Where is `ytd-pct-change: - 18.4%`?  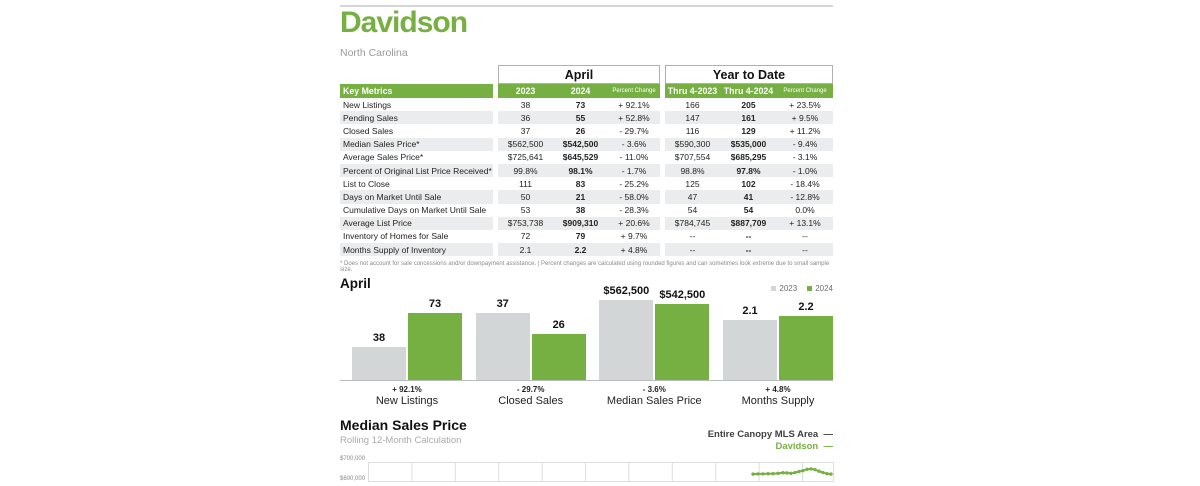
ytd-pct-change: - 18.4% is located at coordinates (805, 183).